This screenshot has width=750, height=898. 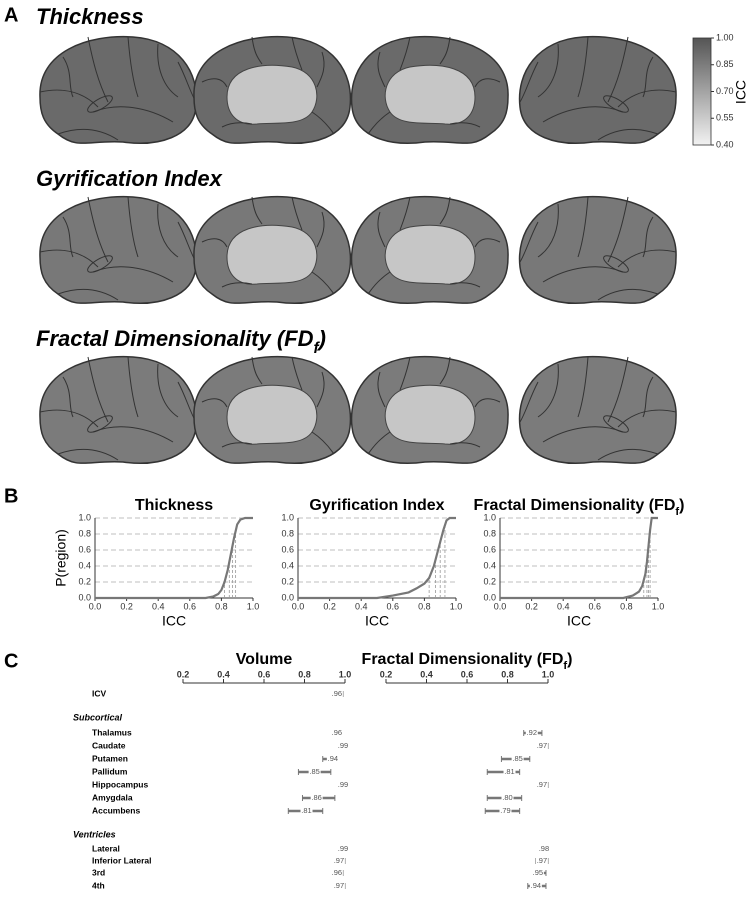 What do you see at coordinates (84, 533) in the screenshot?
I see `y-tick-label: 0.8` at bounding box center [84, 533].